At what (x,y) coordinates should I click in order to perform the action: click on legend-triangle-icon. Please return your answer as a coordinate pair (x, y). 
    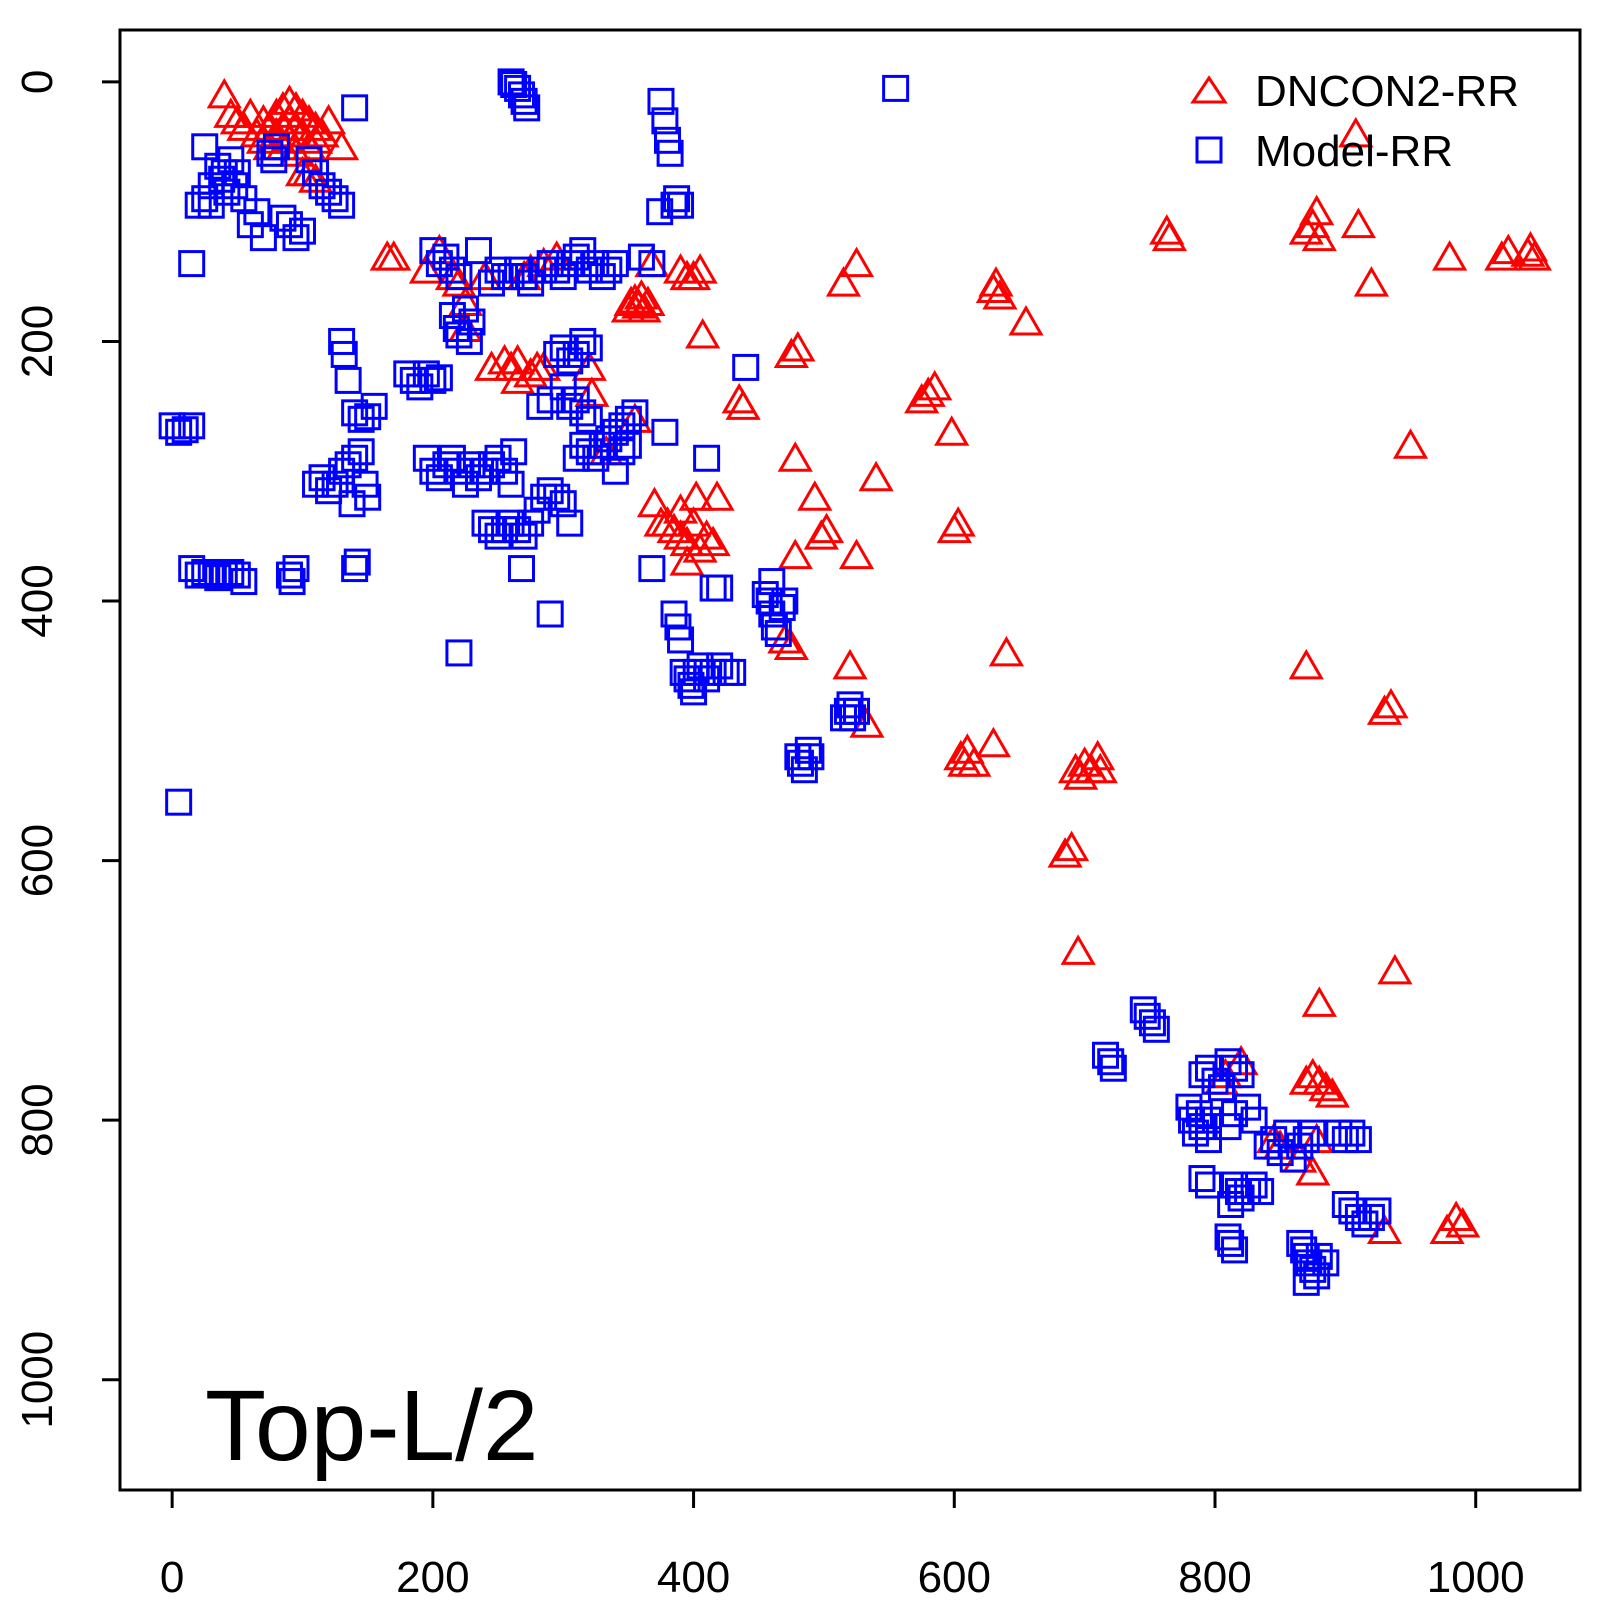
    Looking at the image, I should click on (1209, 89).